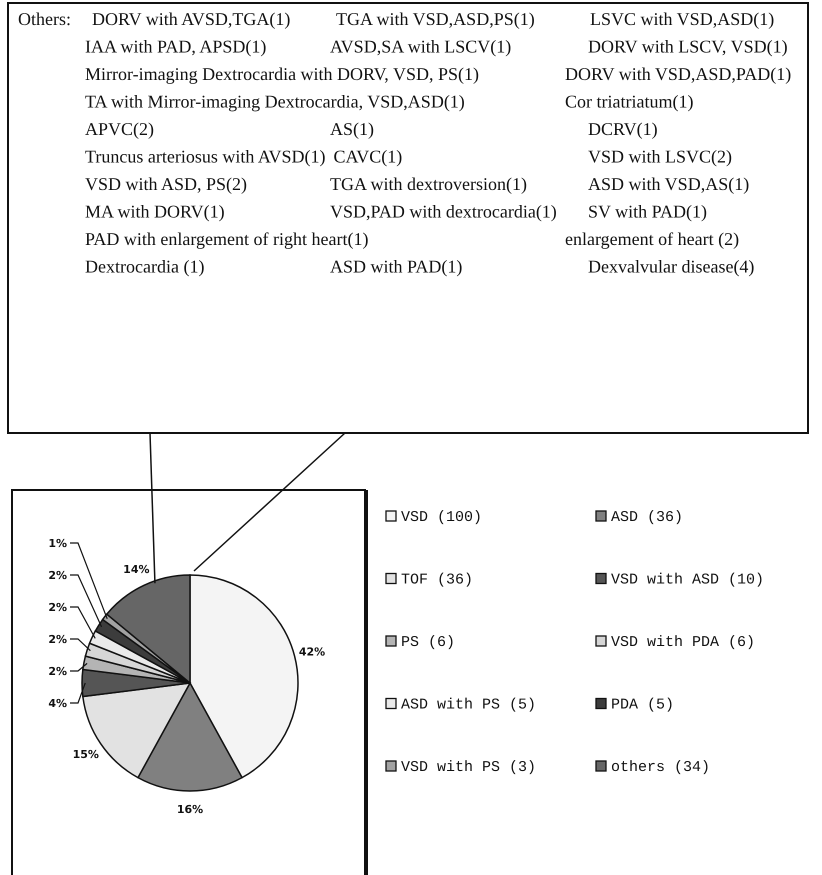 The height and width of the screenshot is (875, 822). Describe the element at coordinates (443, 212) in the screenshot. I see `text: VSD,PAD with dextrocardia(1)` at that location.